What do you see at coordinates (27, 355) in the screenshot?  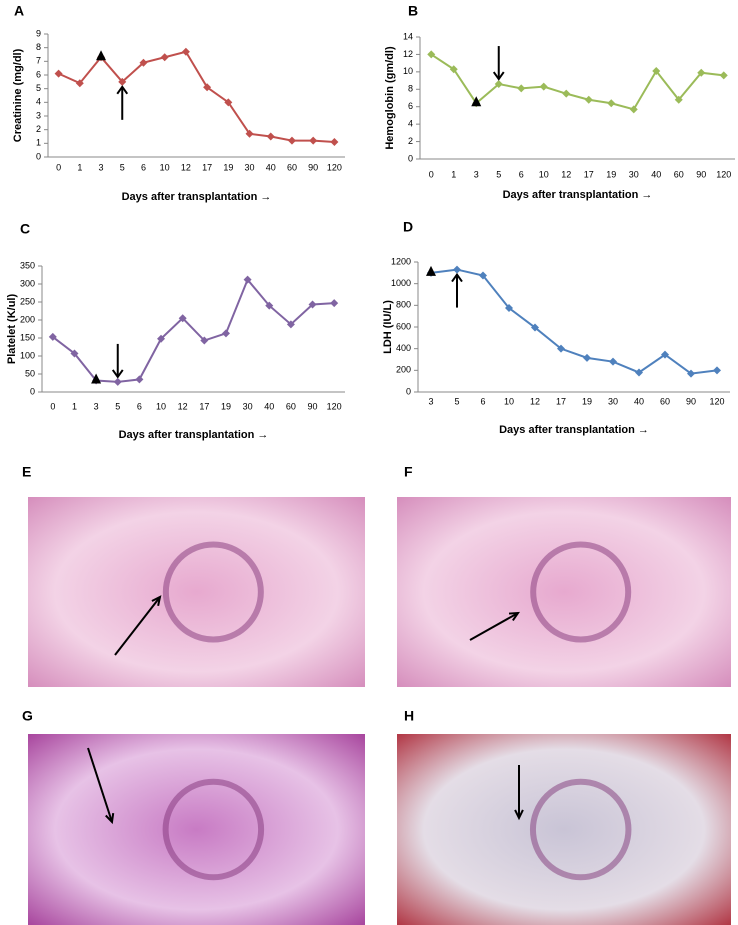 I see `y-tick-label: 100` at bounding box center [27, 355].